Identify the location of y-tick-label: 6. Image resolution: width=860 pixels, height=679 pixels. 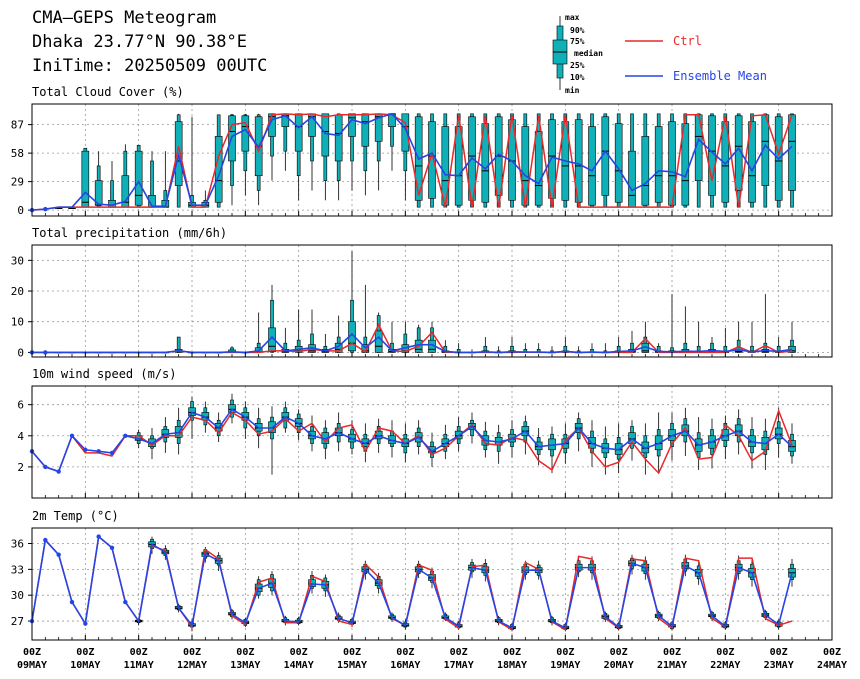
(20, 405).